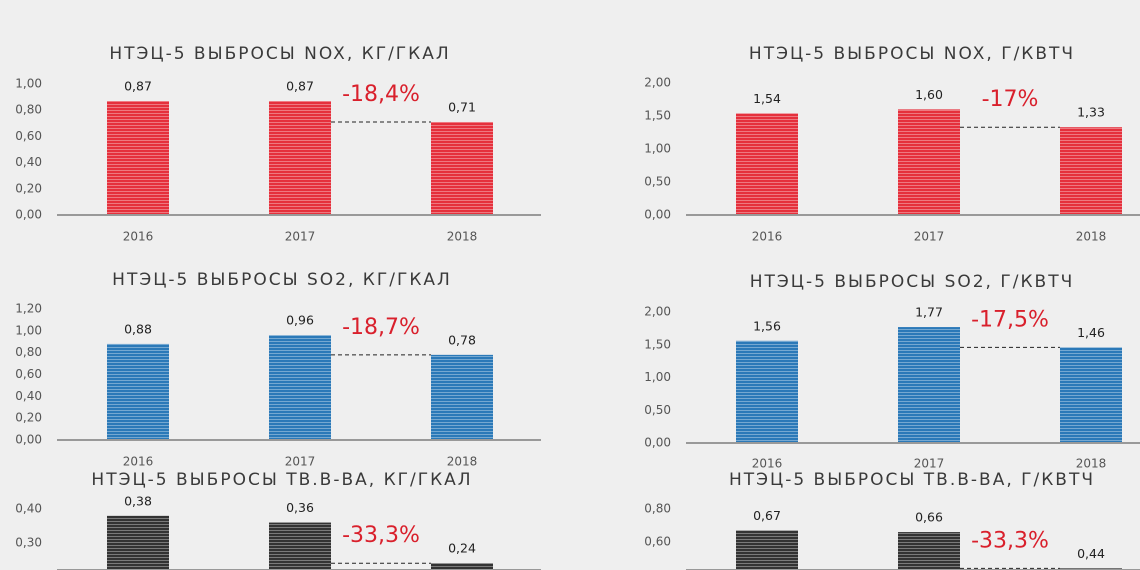  Describe the element at coordinates (28, 542) in the screenshot. I see `y-tick-label: 0,30` at that location.